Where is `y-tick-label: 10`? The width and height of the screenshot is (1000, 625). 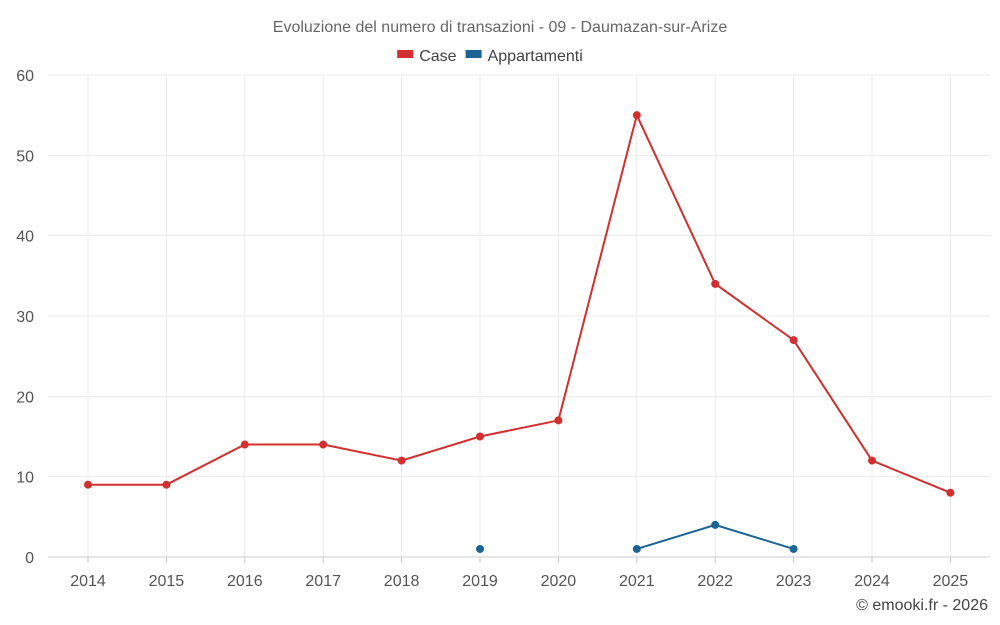 y-tick-label: 10 is located at coordinates (25, 478).